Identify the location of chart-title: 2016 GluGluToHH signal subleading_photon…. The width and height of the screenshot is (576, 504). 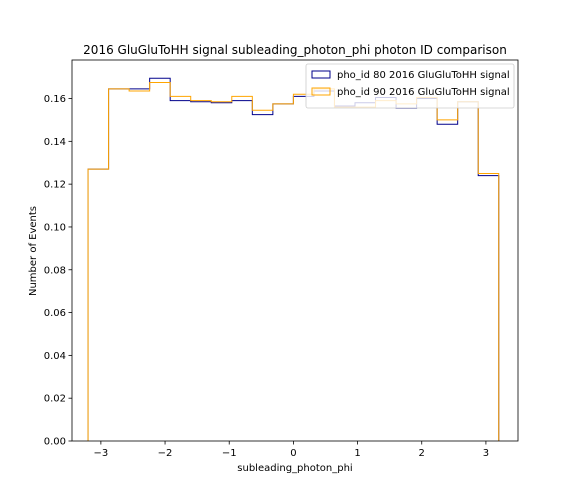
(295, 50).